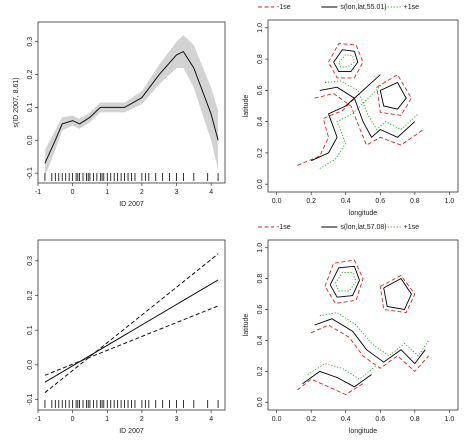  Describe the element at coordinates (363, 7) in the screenshot. I see `legend-label: s(lon,lat,55.01)` at that location.